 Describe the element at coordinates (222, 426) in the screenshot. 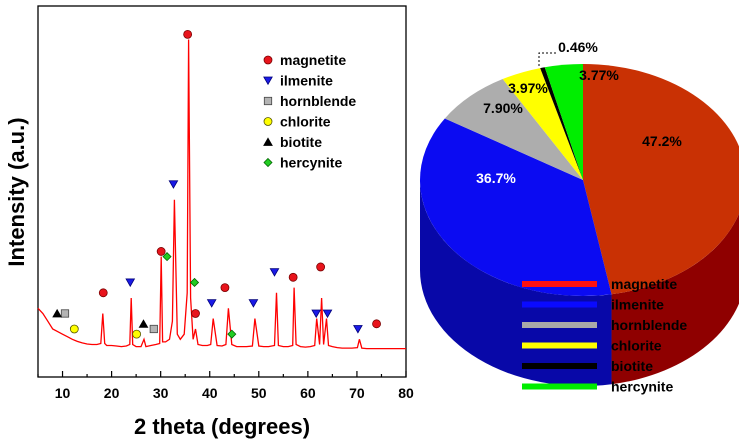

I see `x-axis-title: 2 theta (degrees)` at that location.